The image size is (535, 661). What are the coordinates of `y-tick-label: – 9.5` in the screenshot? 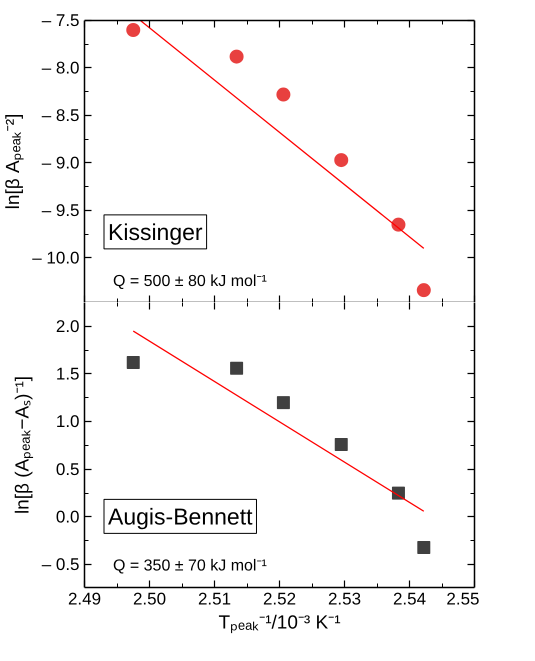 It's located at (61, 210).